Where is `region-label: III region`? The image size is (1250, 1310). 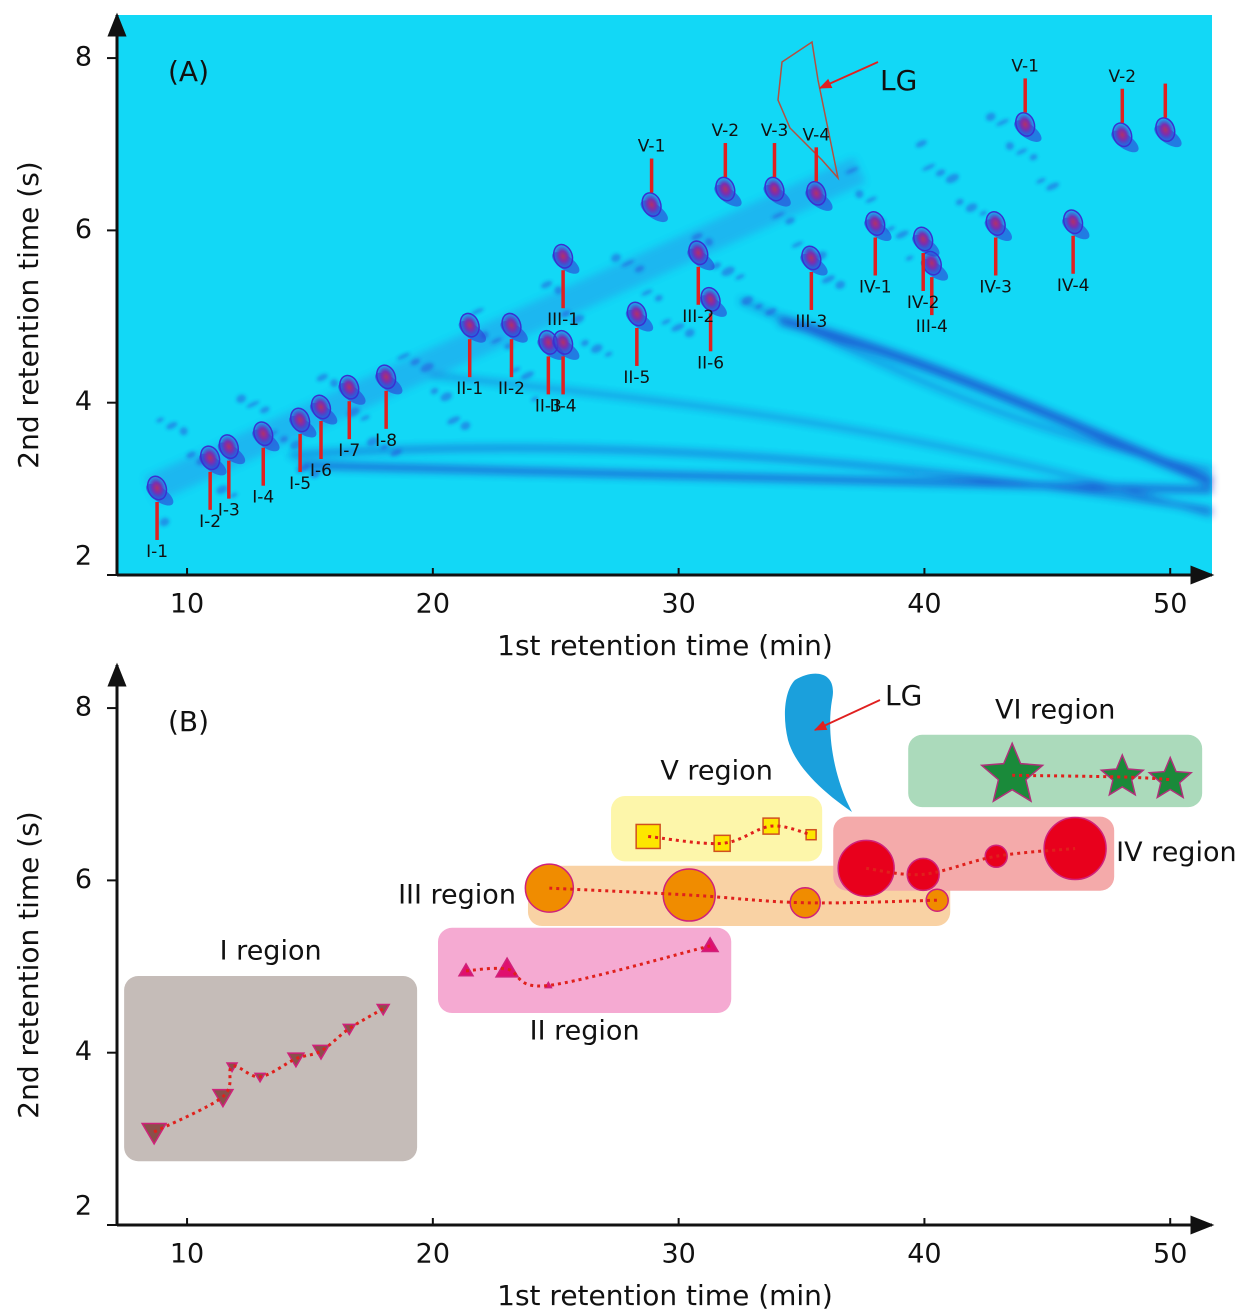 region-label: III region is located at coordinates (457, 894).